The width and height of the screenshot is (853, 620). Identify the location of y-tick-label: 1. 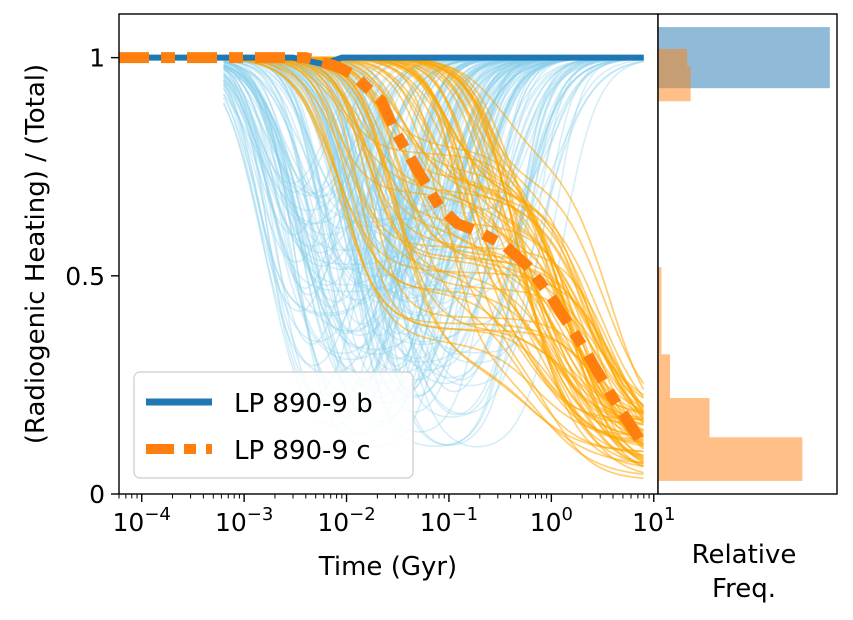
(97, 58).